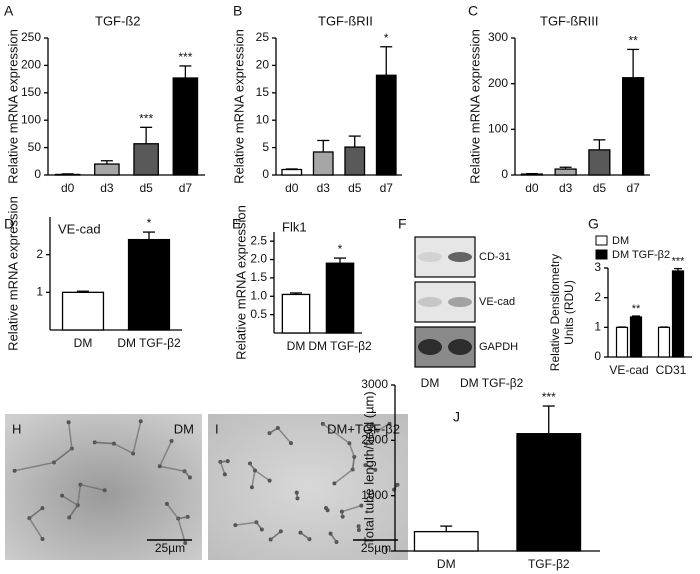 This screenshot has height=574, width=700. I want to click on y-tick-label: 15, so click(263, 92).